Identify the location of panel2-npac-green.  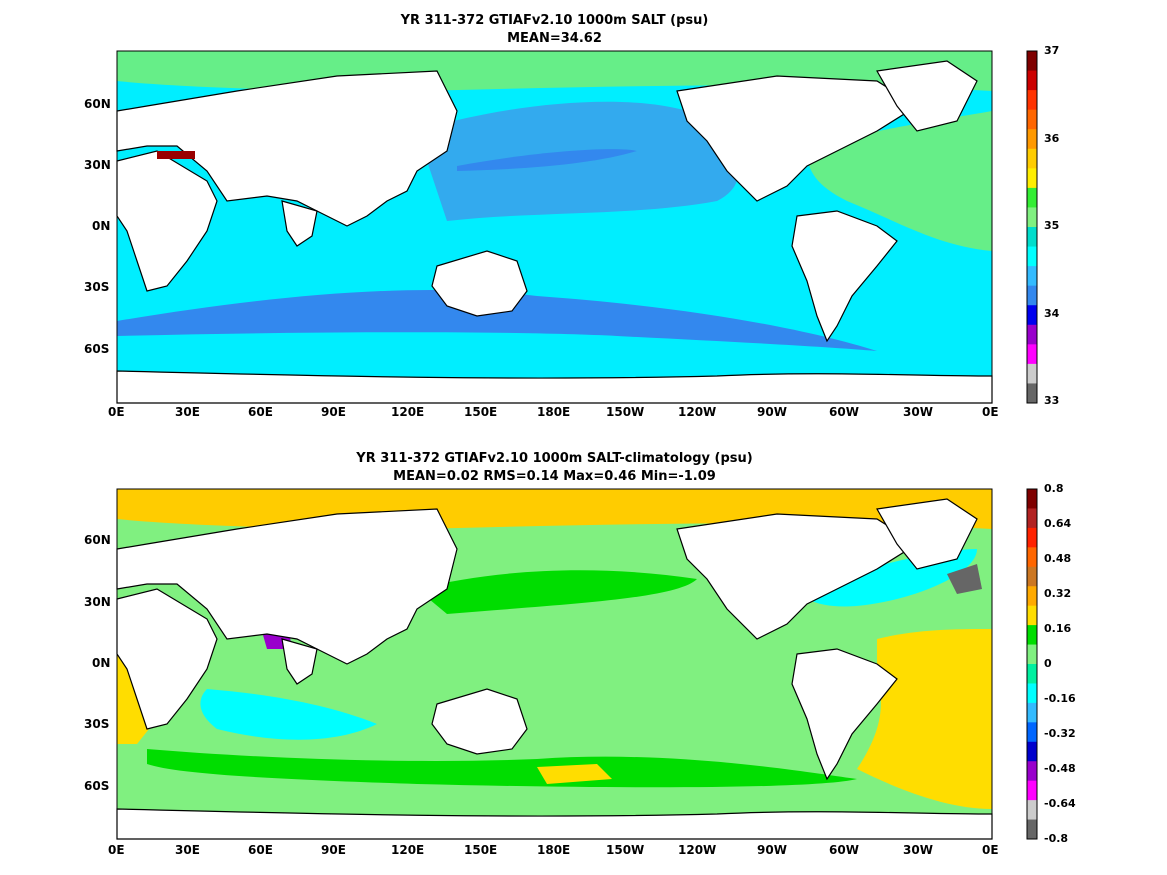
(557, 592).